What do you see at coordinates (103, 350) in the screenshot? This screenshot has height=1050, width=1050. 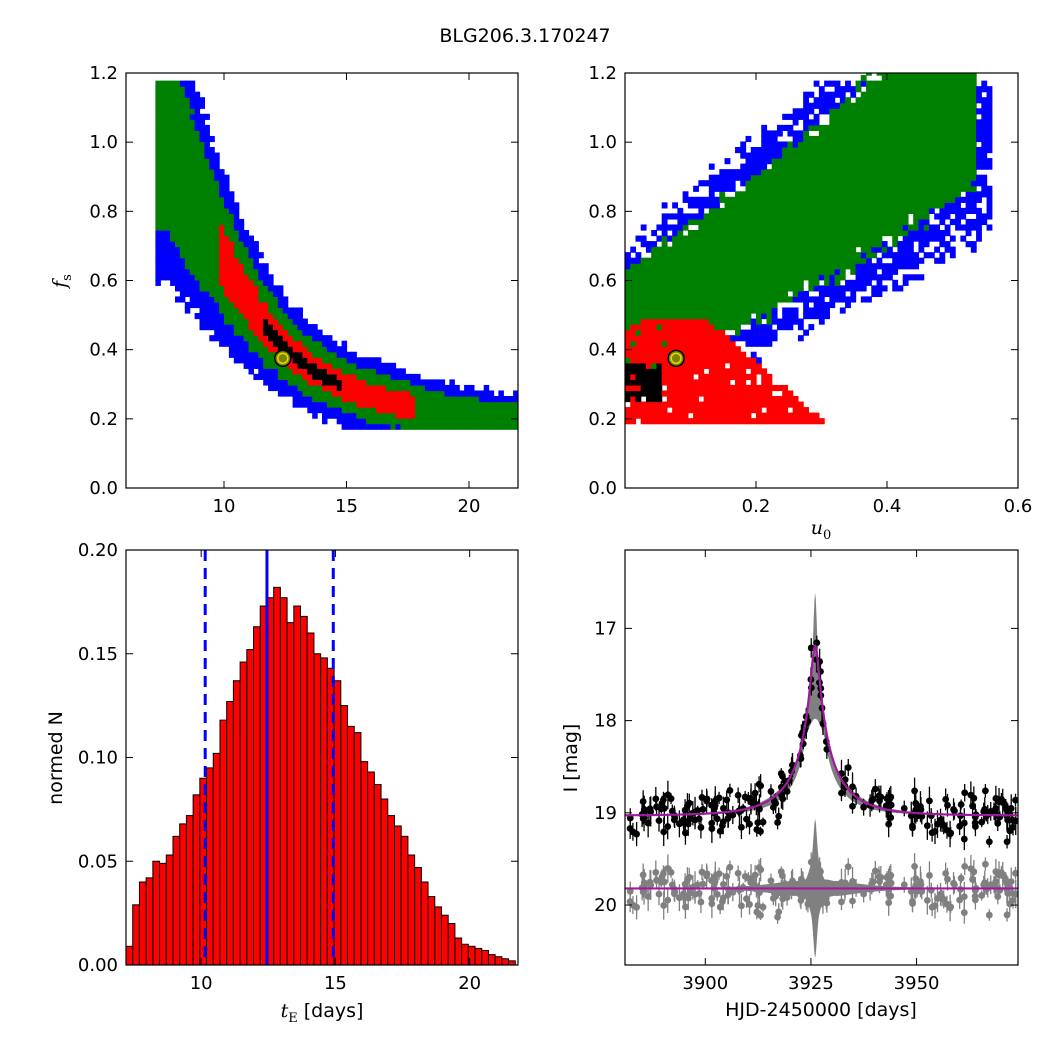 I see `y-tick-label: 0.4` at bounding box center [103, 350].